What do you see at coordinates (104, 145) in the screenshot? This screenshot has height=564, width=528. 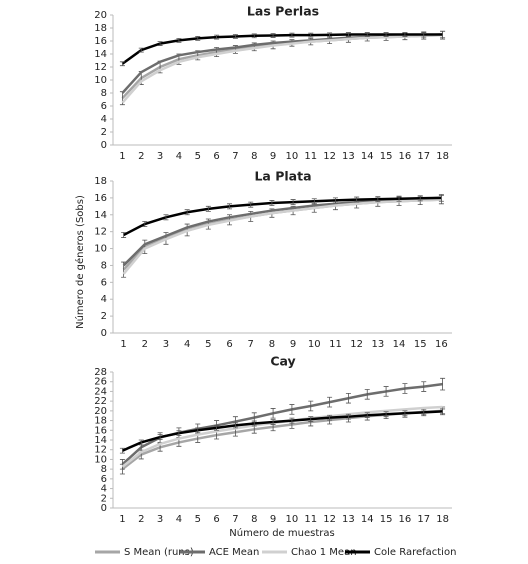 I see `y-tick-label: 0` at bounding box center [104, 145].